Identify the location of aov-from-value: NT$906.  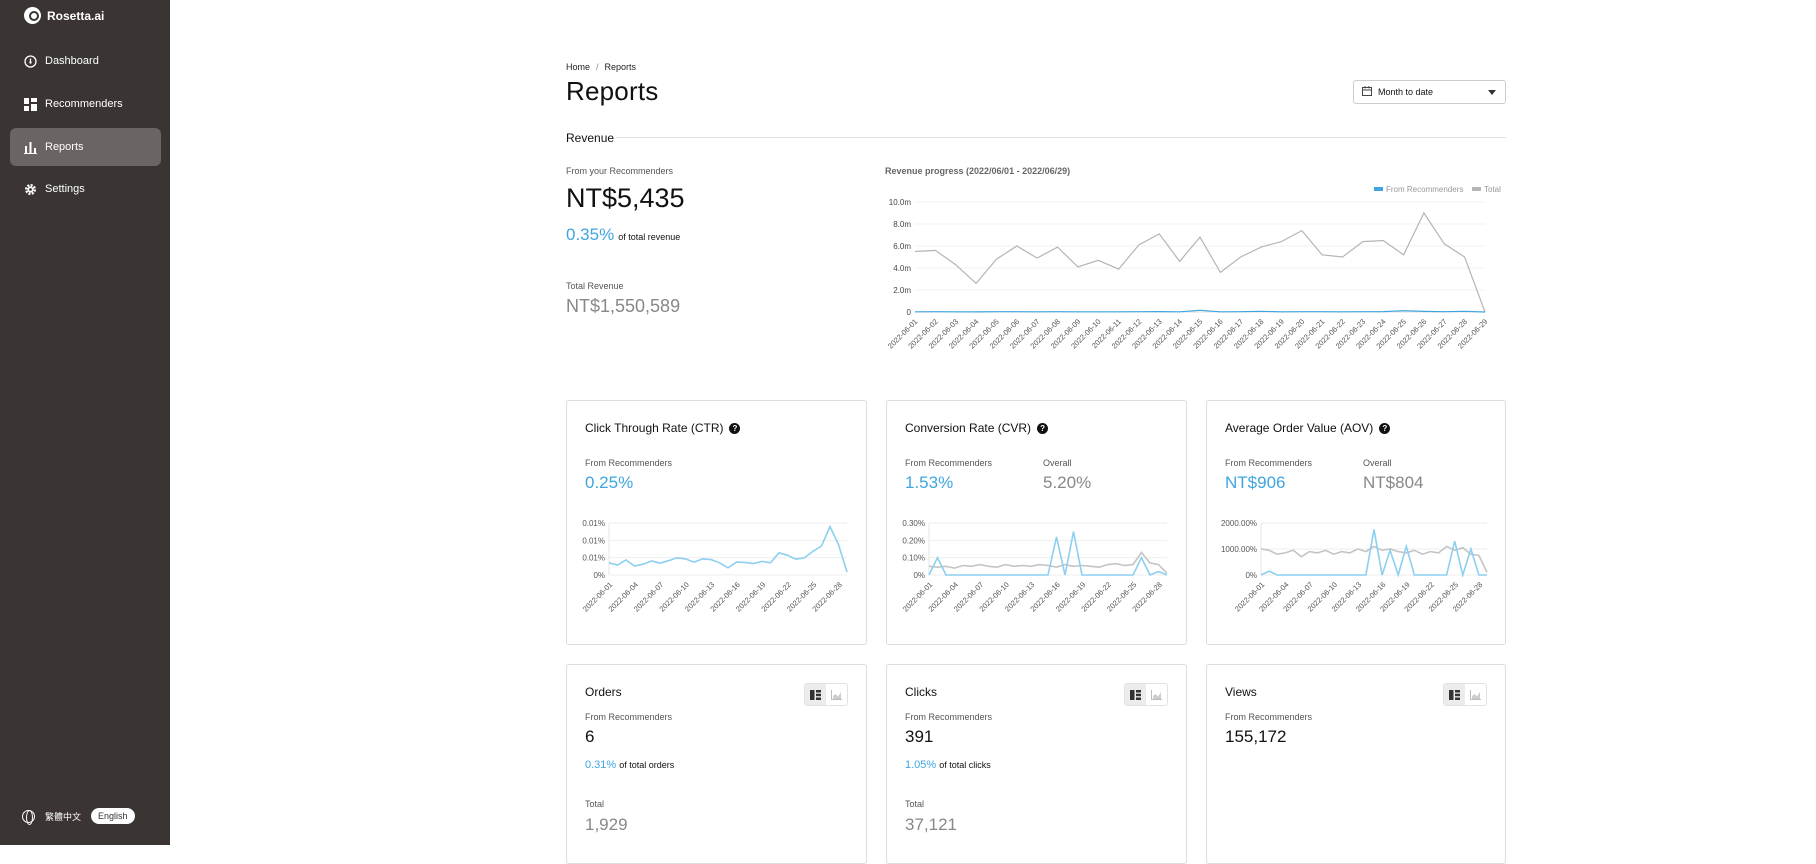
(1255, 482).